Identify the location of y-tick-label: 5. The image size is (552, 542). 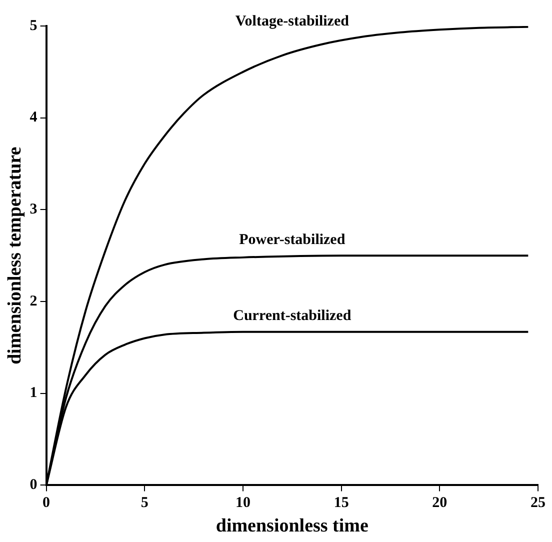
(34, 26).